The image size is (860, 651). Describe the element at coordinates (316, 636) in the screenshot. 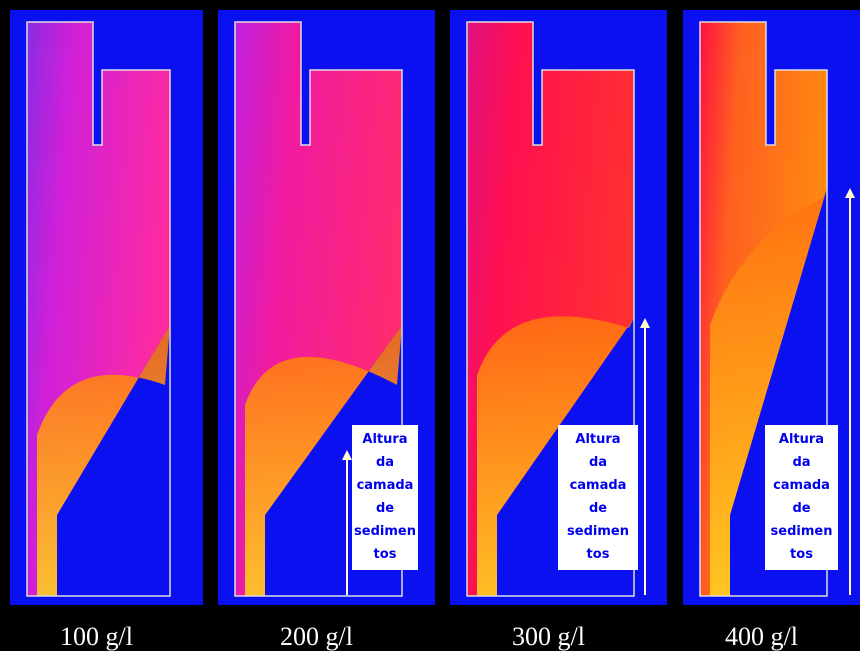

I see `panel-label: 200 g/l` at that location.